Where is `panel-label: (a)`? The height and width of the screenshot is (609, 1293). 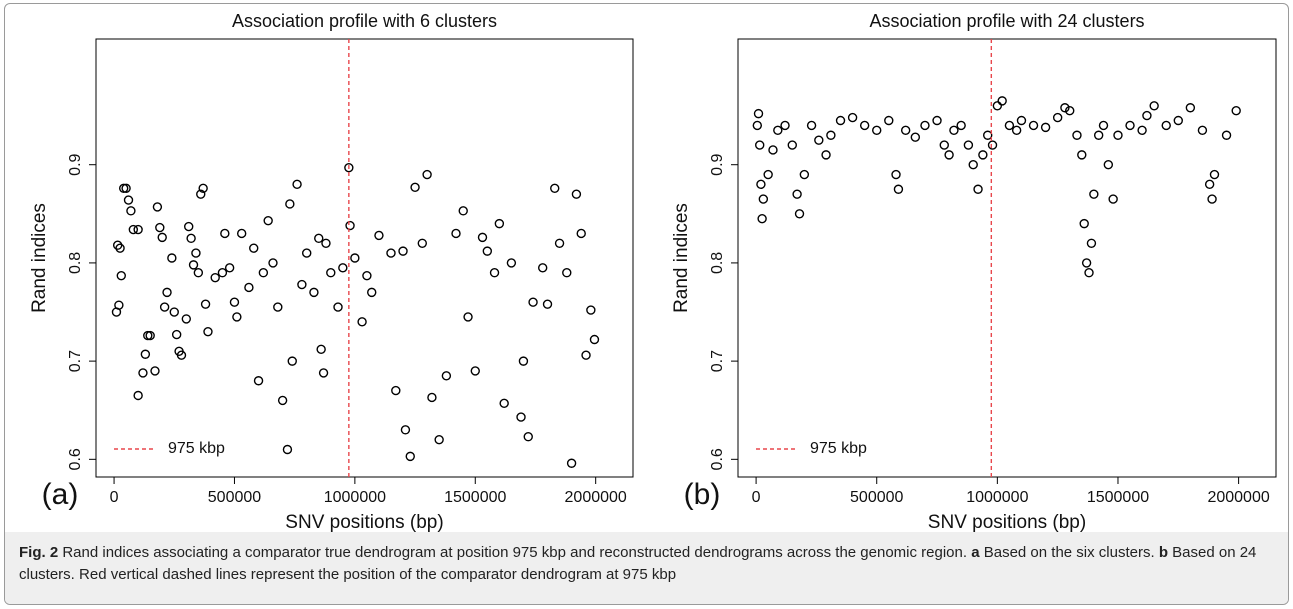
panel-label: (a) is located at coordinates (60, 494).